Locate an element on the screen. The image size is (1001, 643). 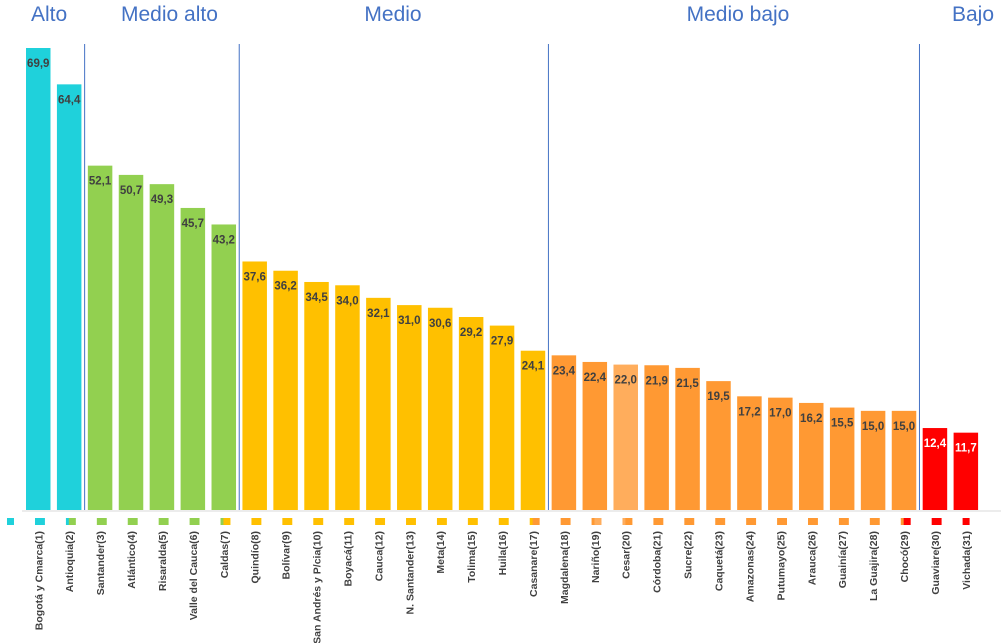
value-label-magdalena-18: 23,4 is located at coordinates (564, 371).